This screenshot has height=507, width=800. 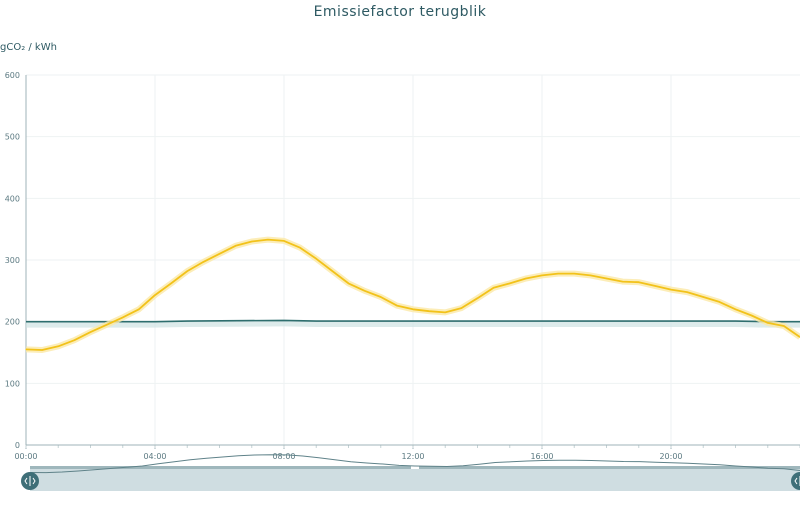 I want to click on y-tick-label: 0, so click(x=17, y=445).